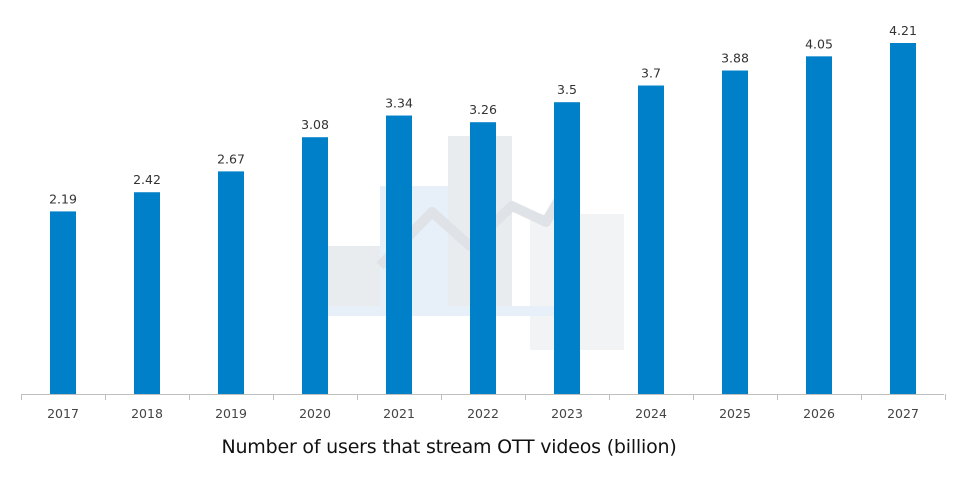  Describe the element at coordinates (819, 413) in the screenshot. I see `x-tick-label-2026: 2026` at that location.